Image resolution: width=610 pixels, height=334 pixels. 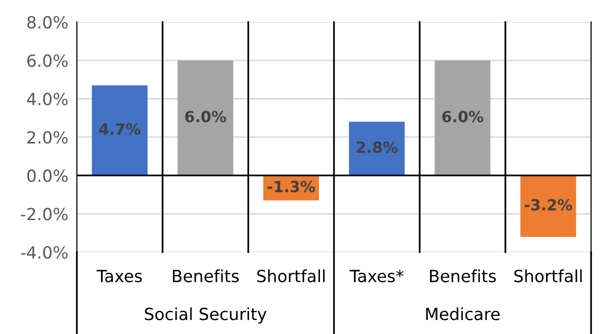 I want to click on text: Social Security, so click(x=205, y=315).